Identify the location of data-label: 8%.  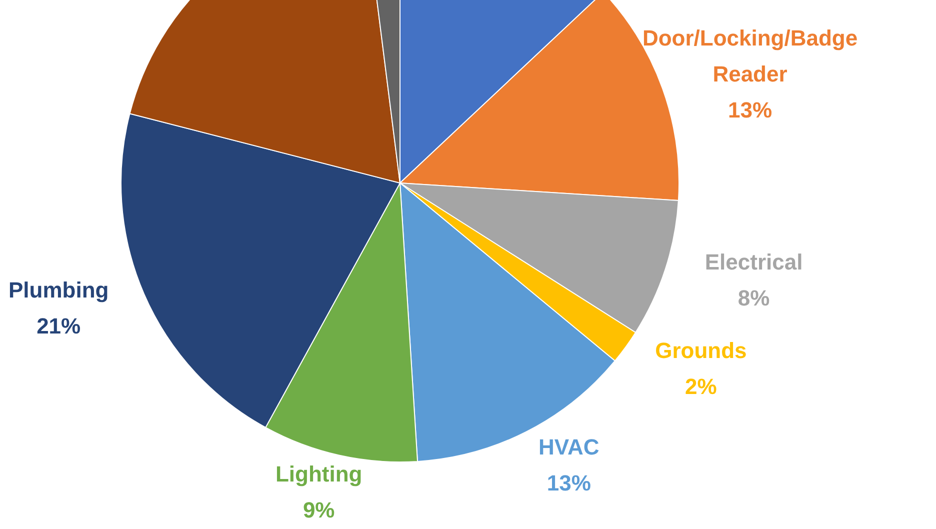
(754, 297).